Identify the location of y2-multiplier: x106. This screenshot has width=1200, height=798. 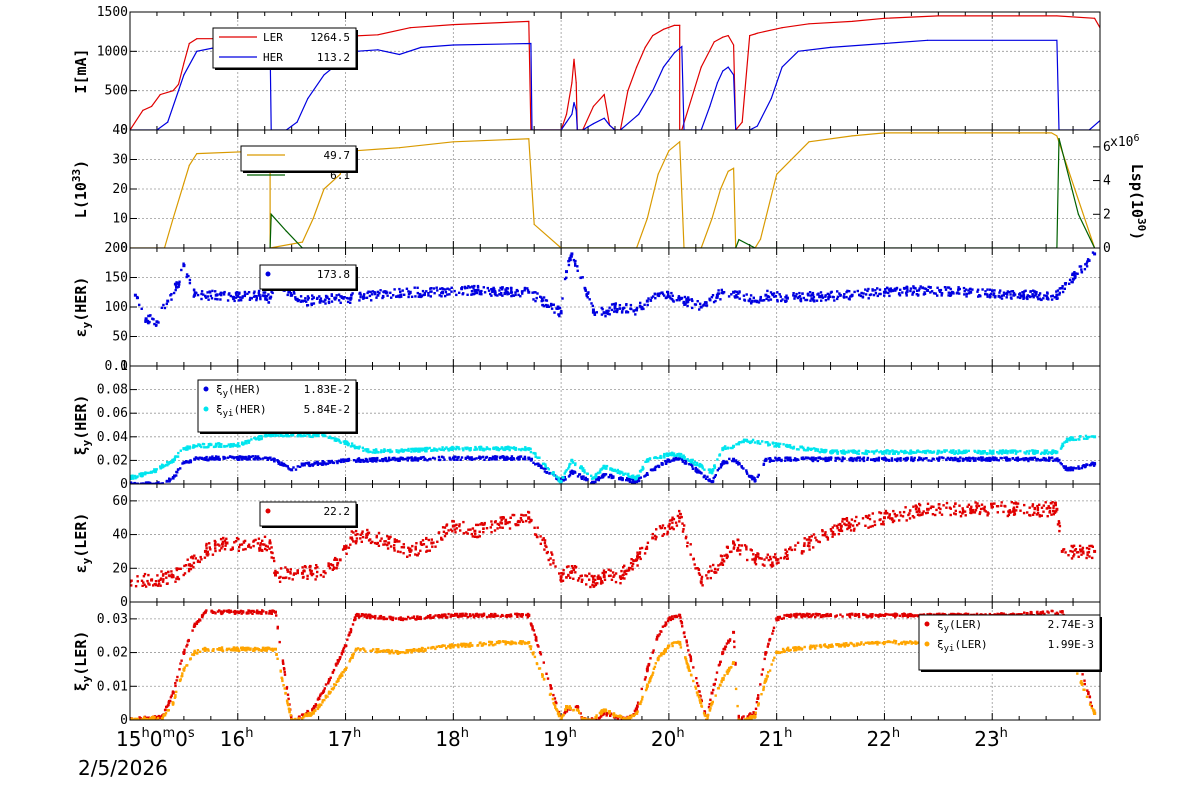
(1125, 141).